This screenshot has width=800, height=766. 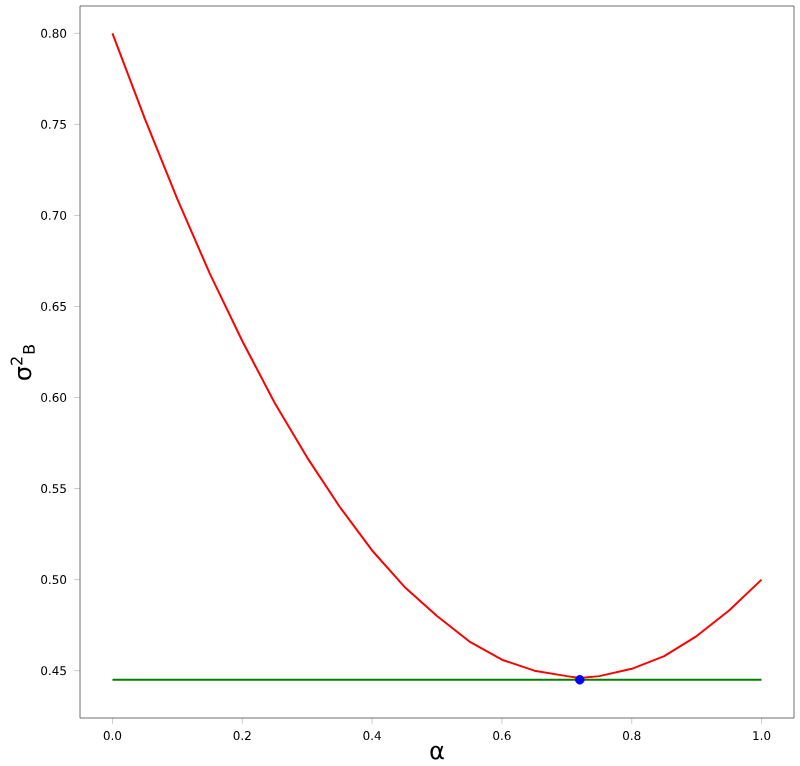 I want to click on x-axis-title: α, so click(x=437, y=752).